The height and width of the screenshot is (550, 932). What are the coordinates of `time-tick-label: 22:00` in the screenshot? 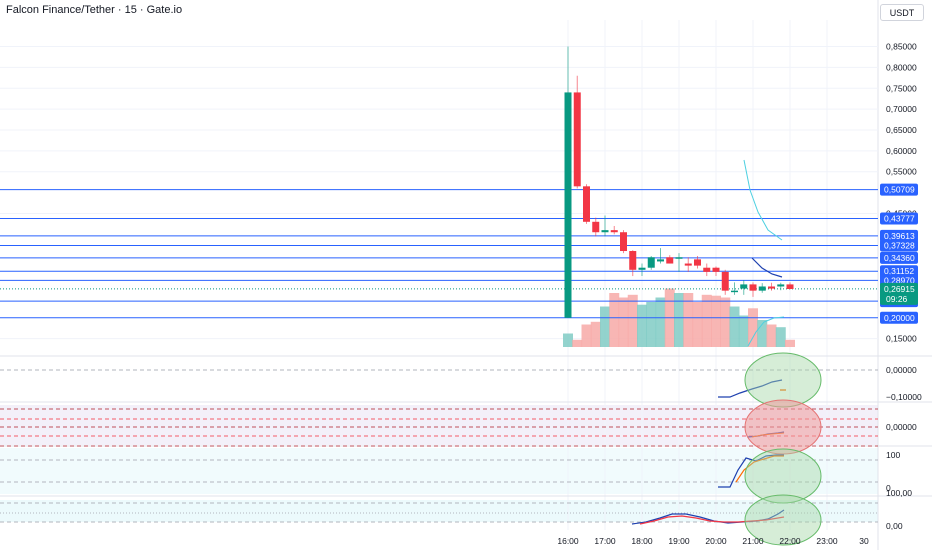 It's located at (790, 541).